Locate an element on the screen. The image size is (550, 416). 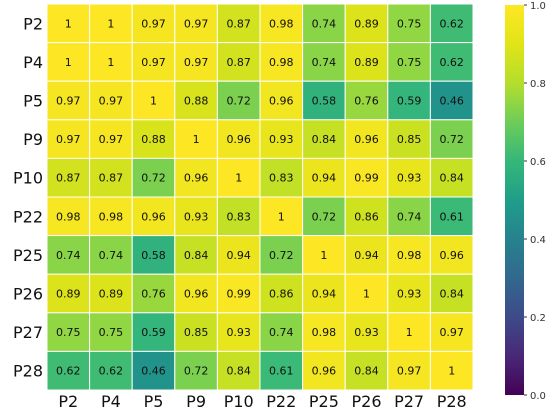
colorbar-tick-label: 0.8 is located at coordinates (538, 84).